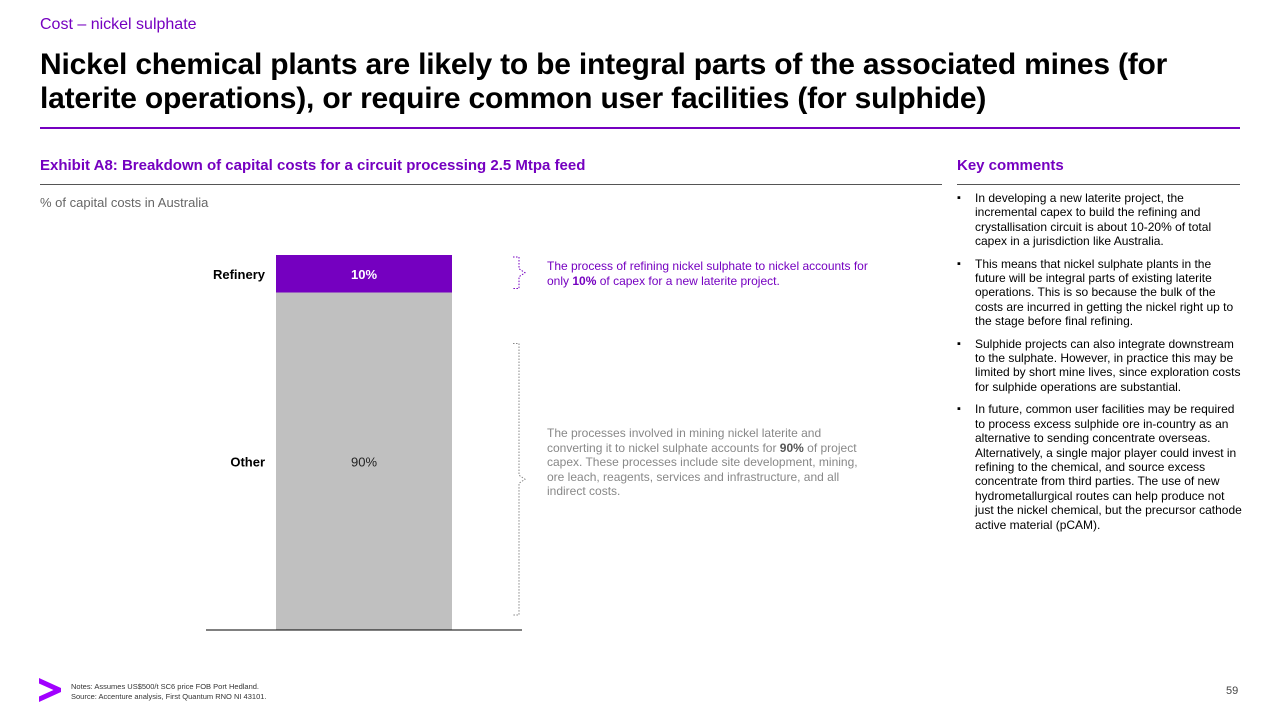 The image size is (1280, 720). What do you see at coordinates (50, 690) in the screenshot?
I see `accenture-chevron-icon` at bounding box center [50, 690].